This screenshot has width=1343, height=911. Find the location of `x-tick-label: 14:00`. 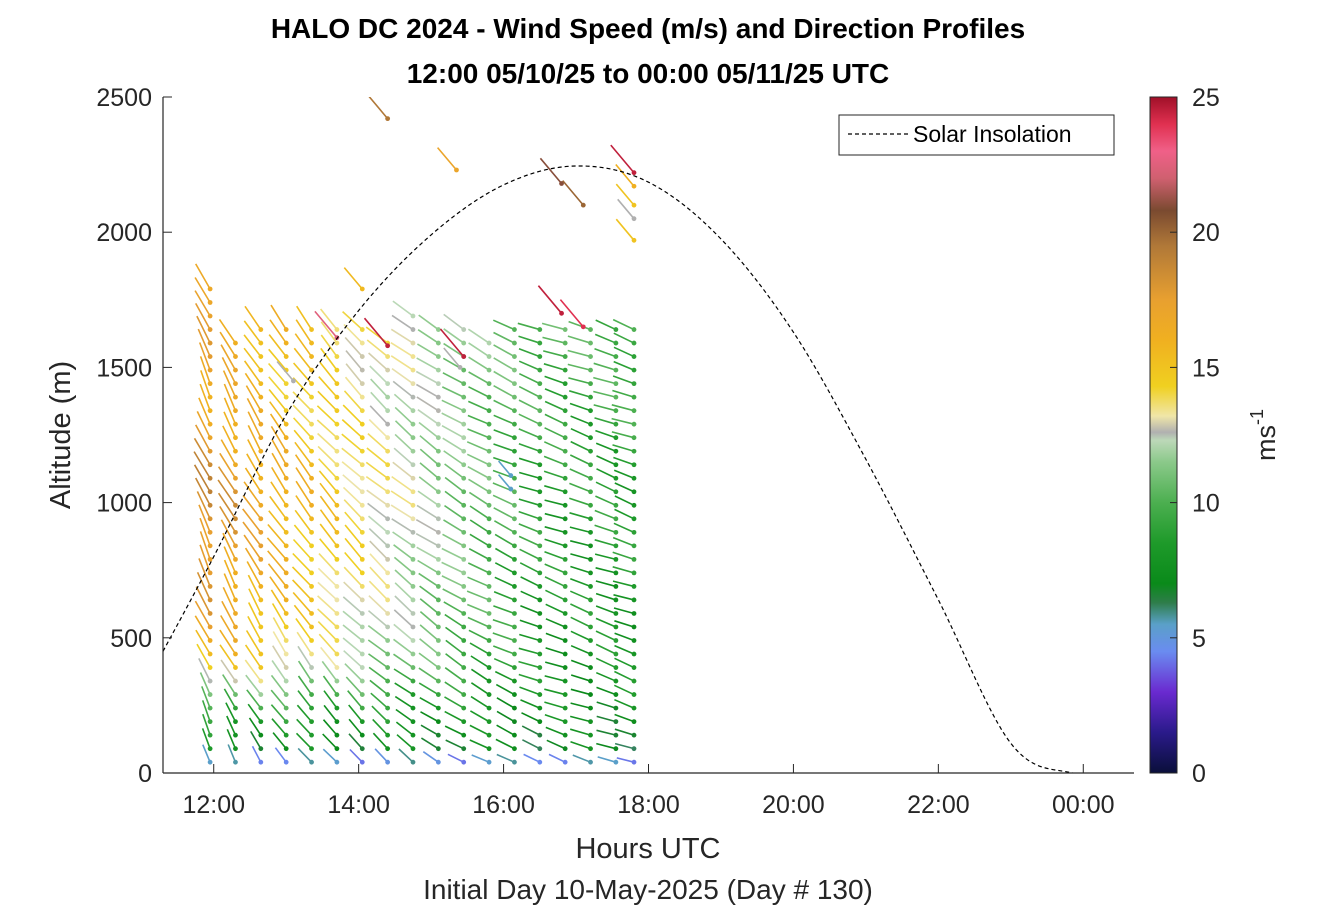

x-tick-label: 14:00 is located at coordinates (358, 805).